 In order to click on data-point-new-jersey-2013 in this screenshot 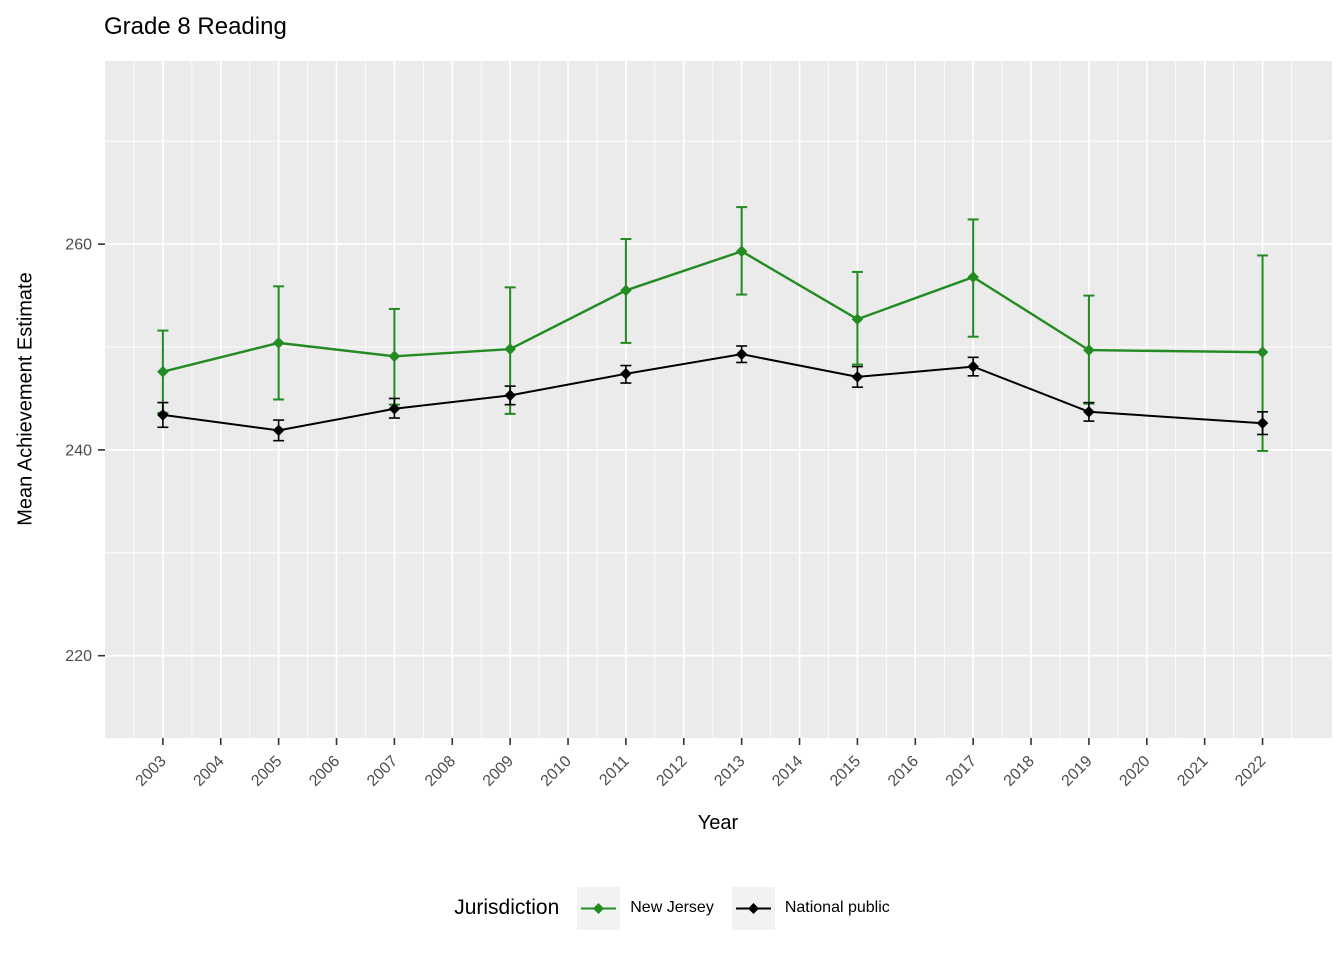, I will do `click(741, 251)`.